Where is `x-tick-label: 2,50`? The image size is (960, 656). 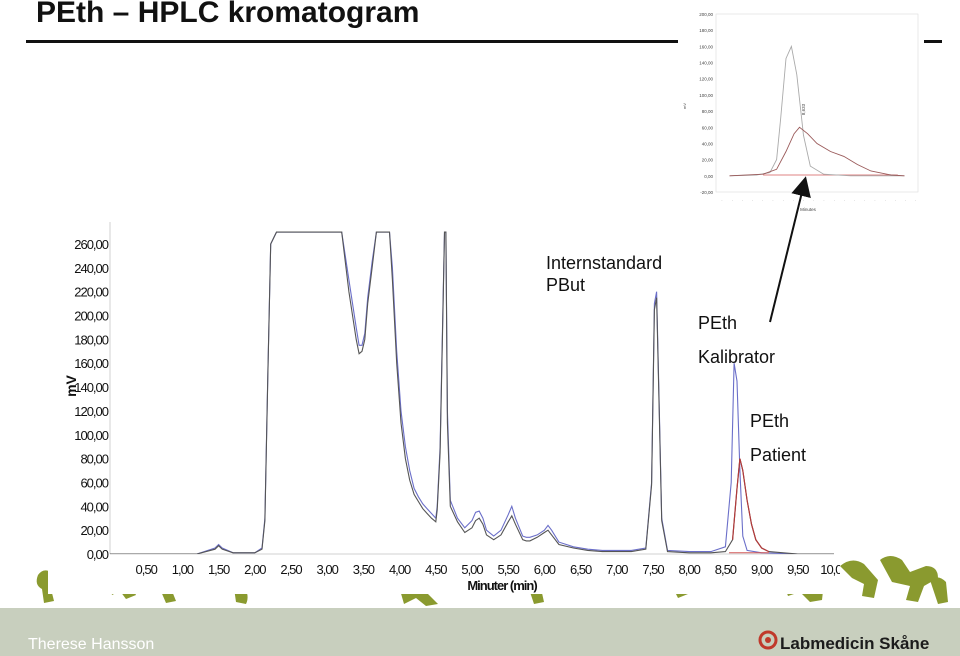 x-tick-label: 2,50 is located at coordinates (291, 569).